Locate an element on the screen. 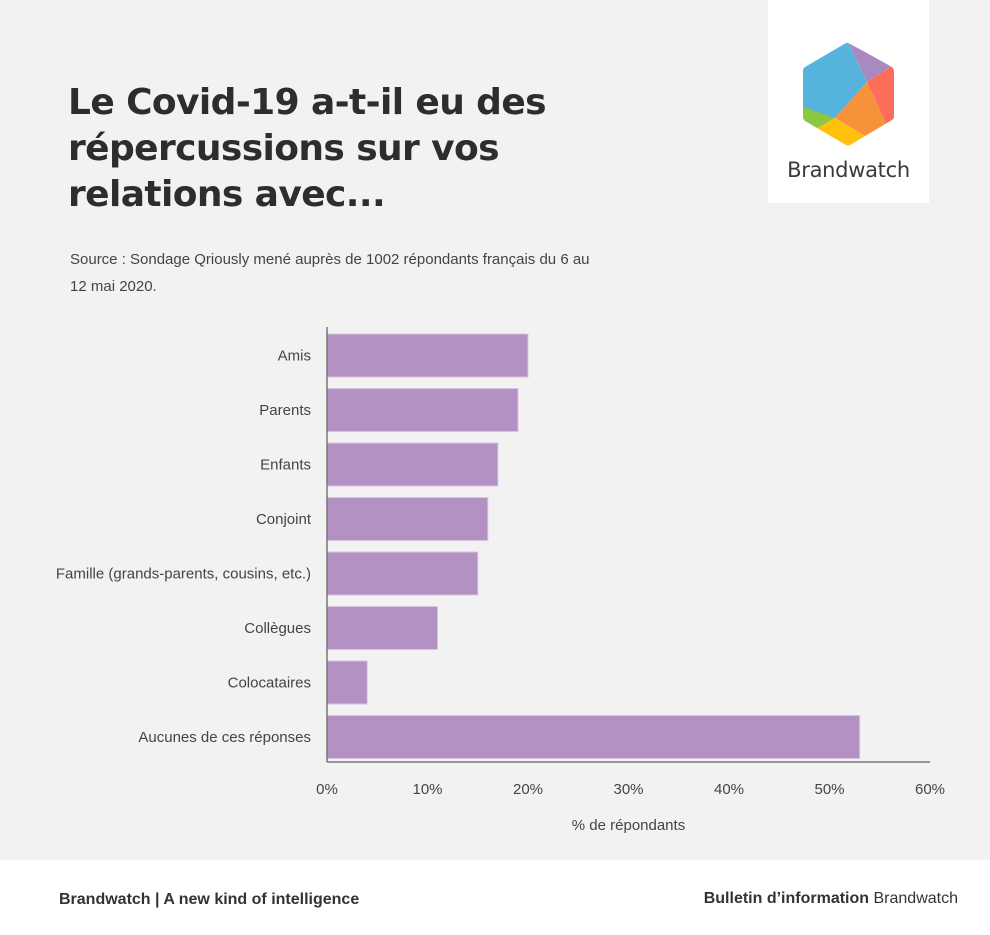 The height and width of the screenshot is (935, 990). x-tick-label: 40% is located at coordinates (729, 789).